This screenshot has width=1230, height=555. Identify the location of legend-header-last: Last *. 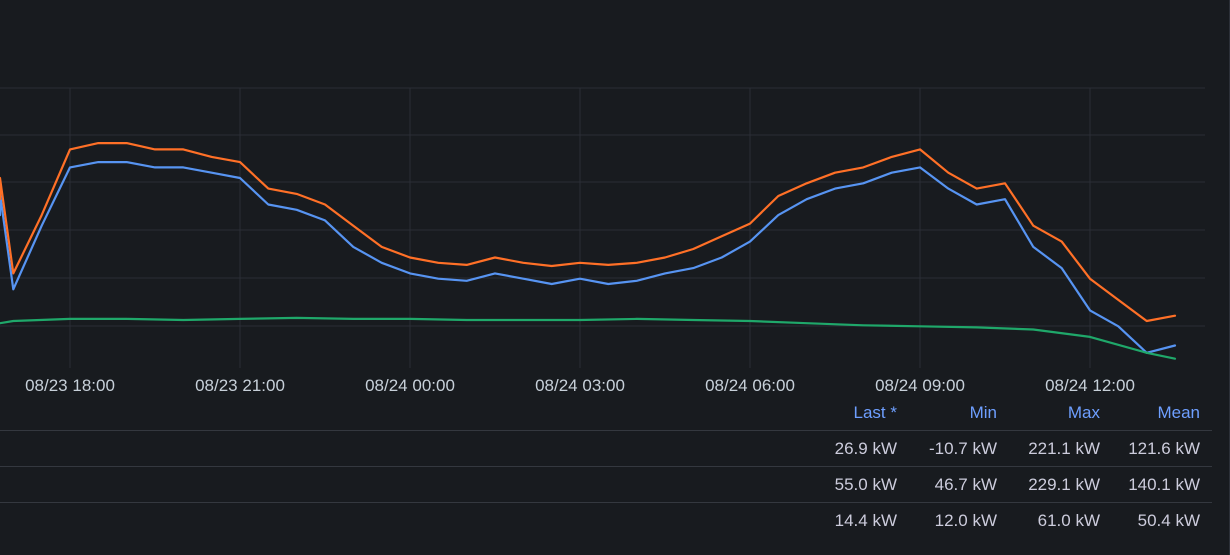
(875, 412).